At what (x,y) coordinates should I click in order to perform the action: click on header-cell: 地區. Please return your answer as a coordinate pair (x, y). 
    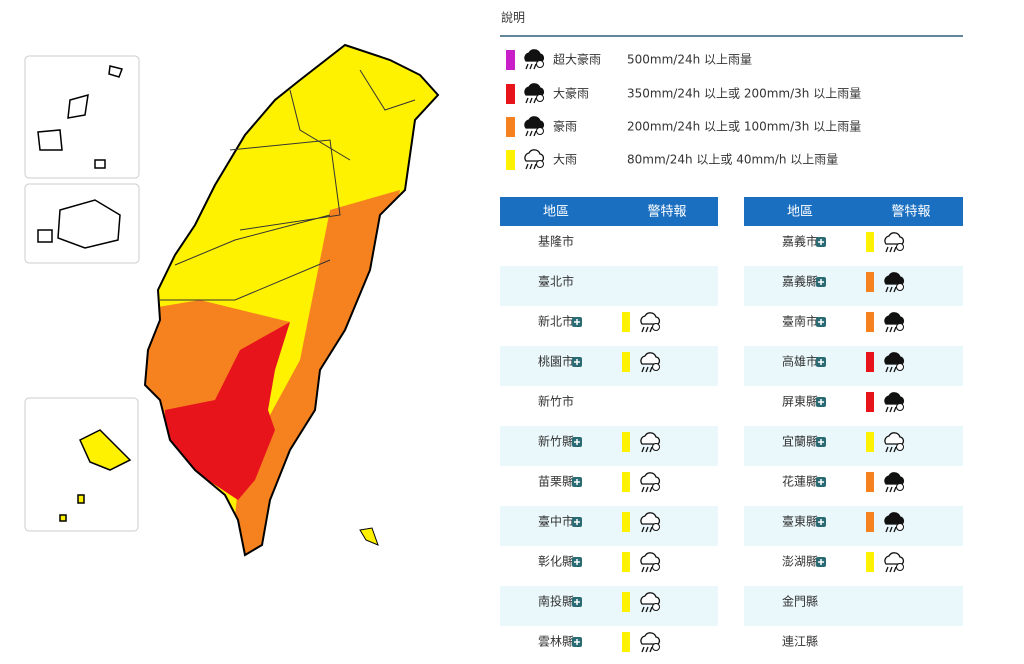
    Looking at the image, I should click on (800, 212).